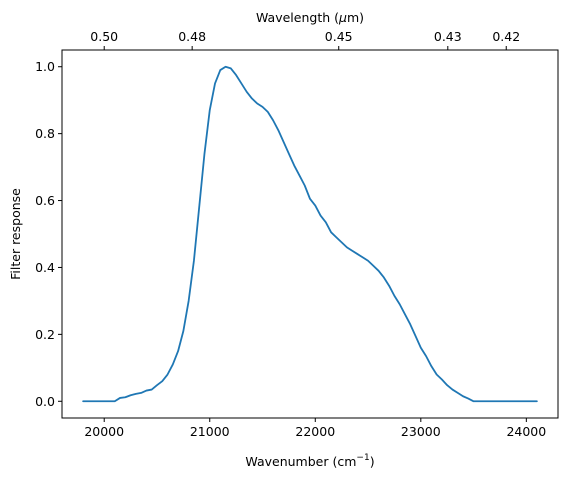 This screenshot has height=480, width=570. What do you see at coordinates (45, 267) in the screenshot?
I see `y-tick-label: 0.4` at bounding box center [45, 267].